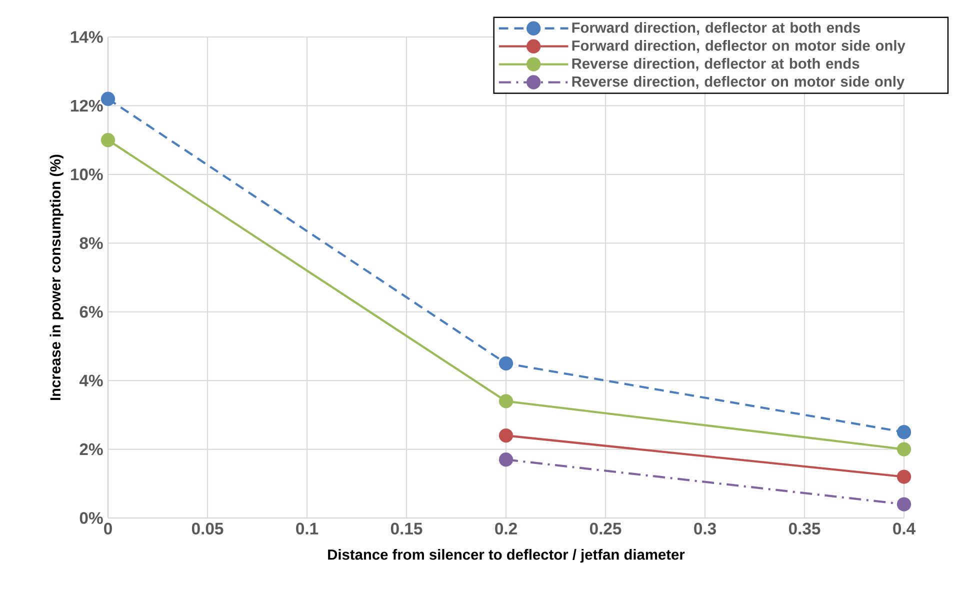  I want to click on legend-label: Forward direction, deflector at both ends, so click(716, 28).